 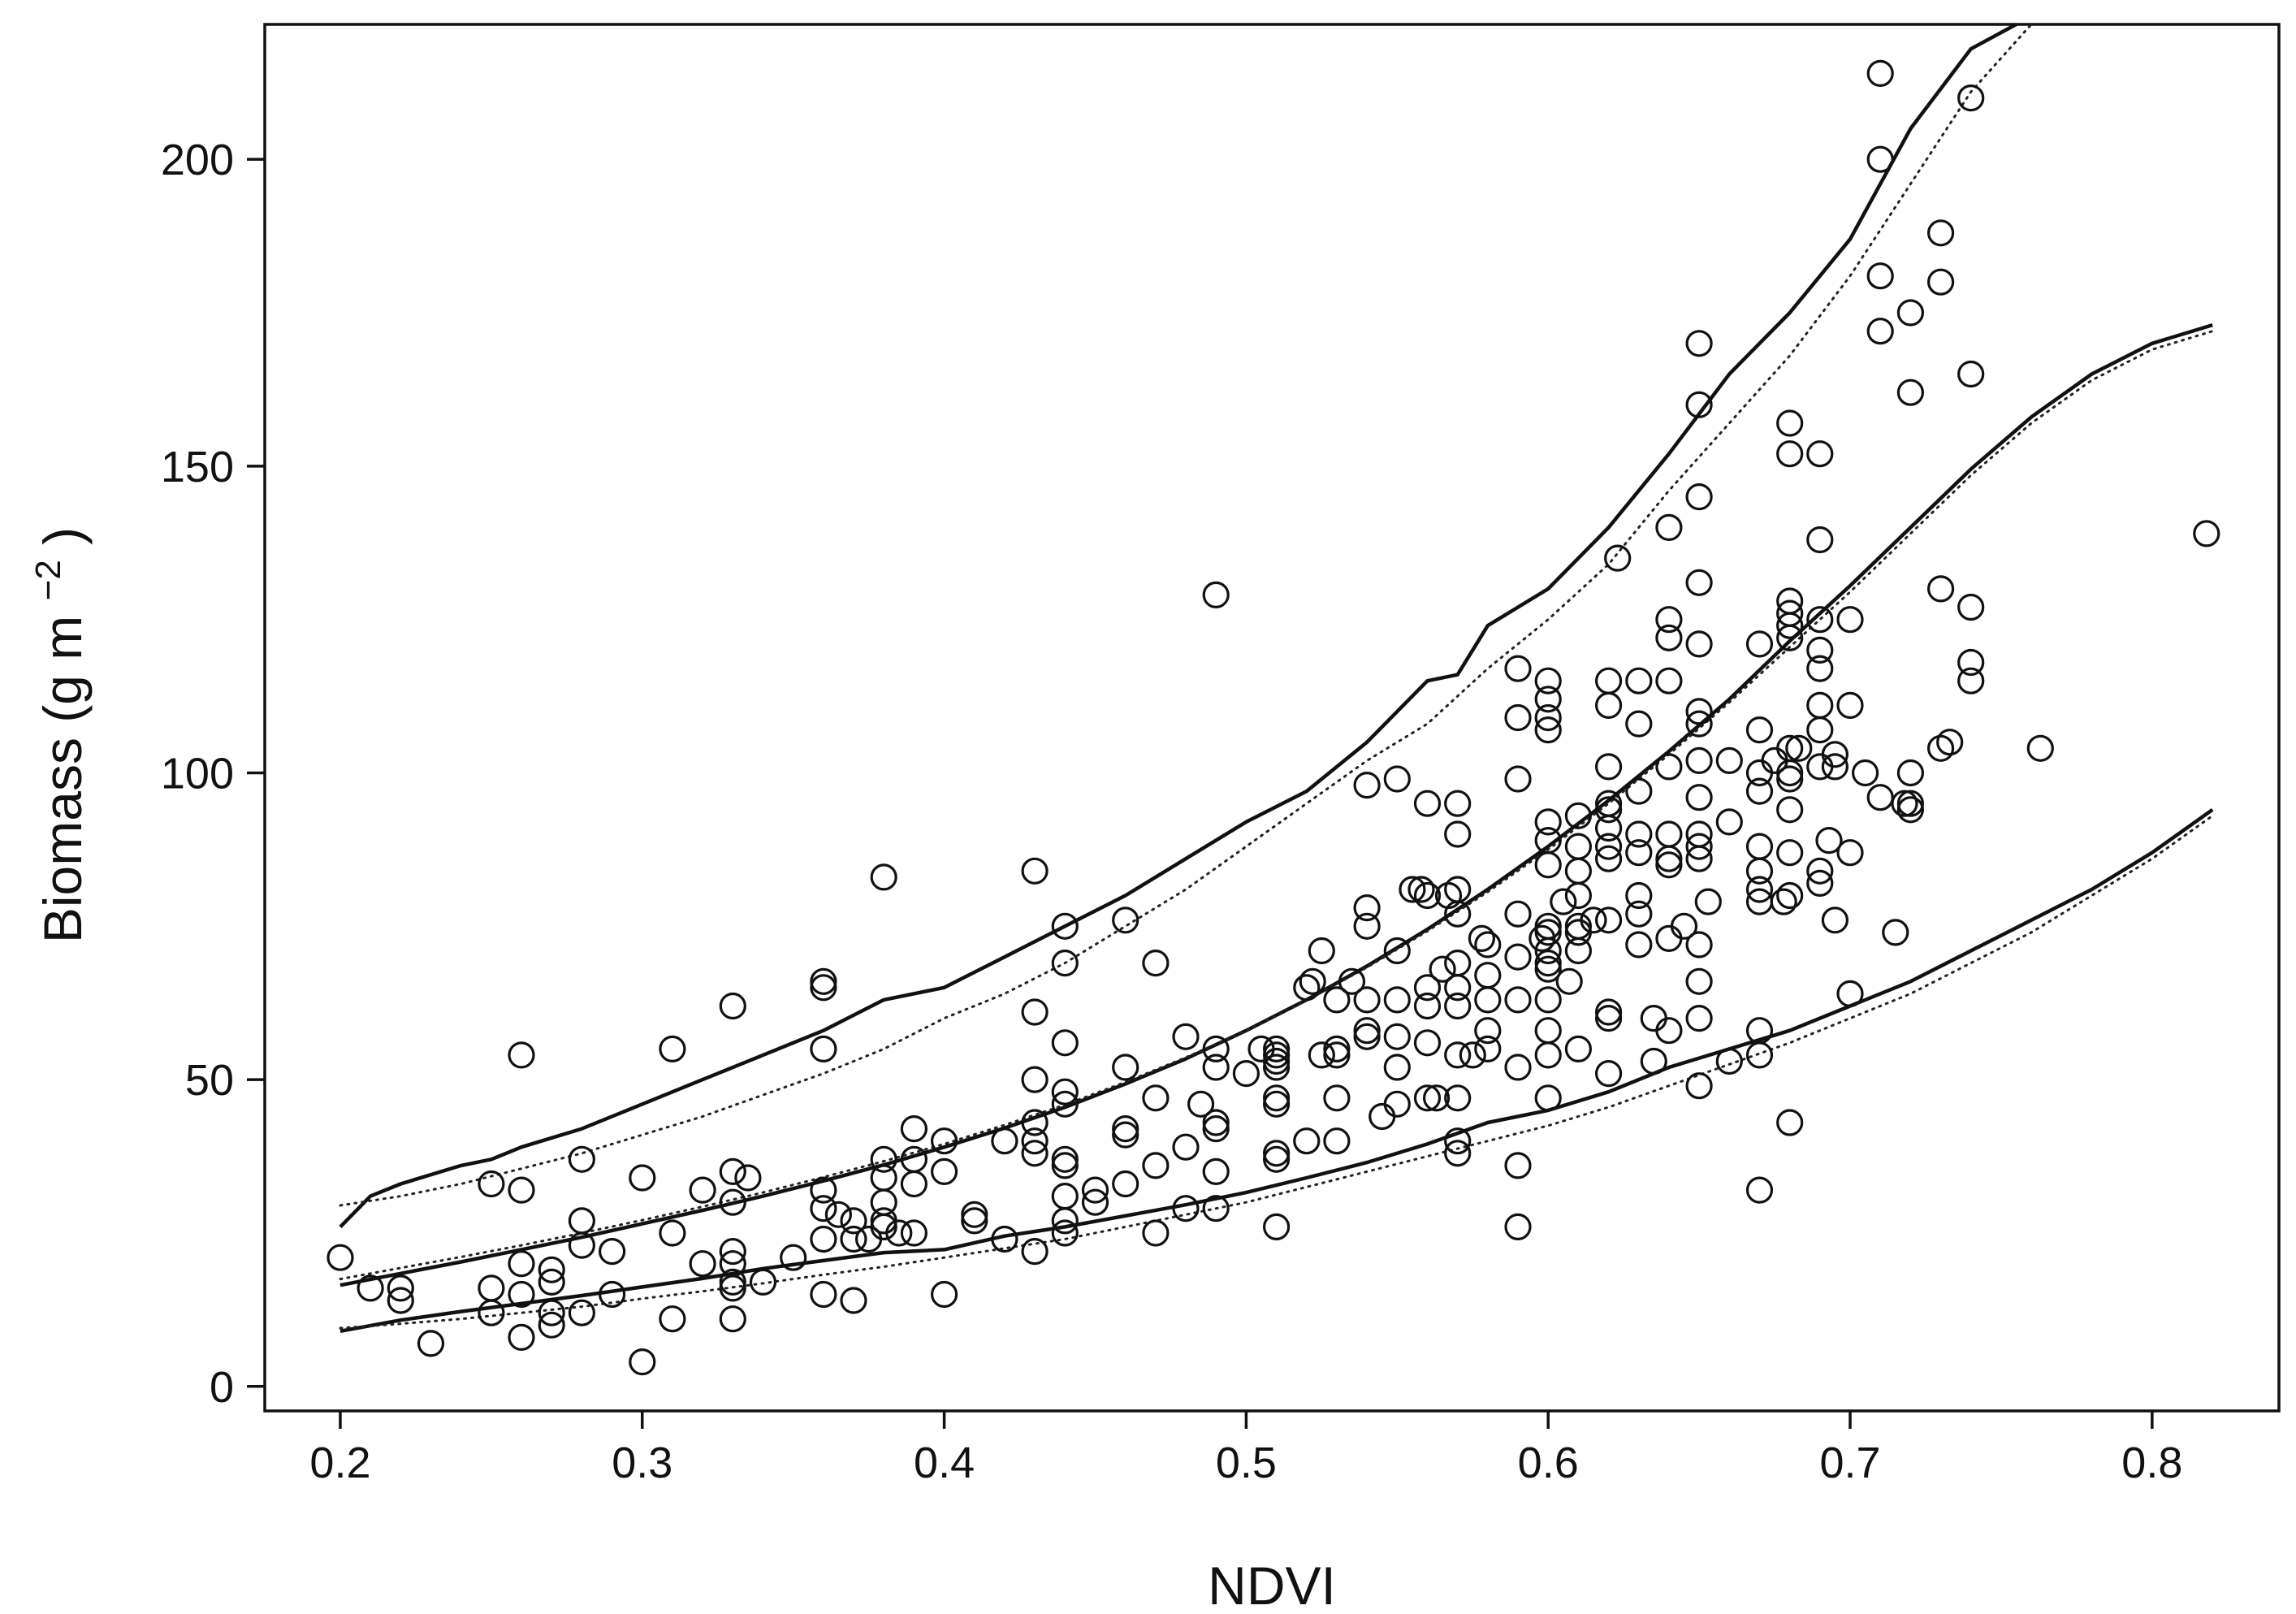 What do you see at coordinates (339, 1463) in the screenshot?
I see `x-tick-label: 0.2` at bounding box center [339, 1463].